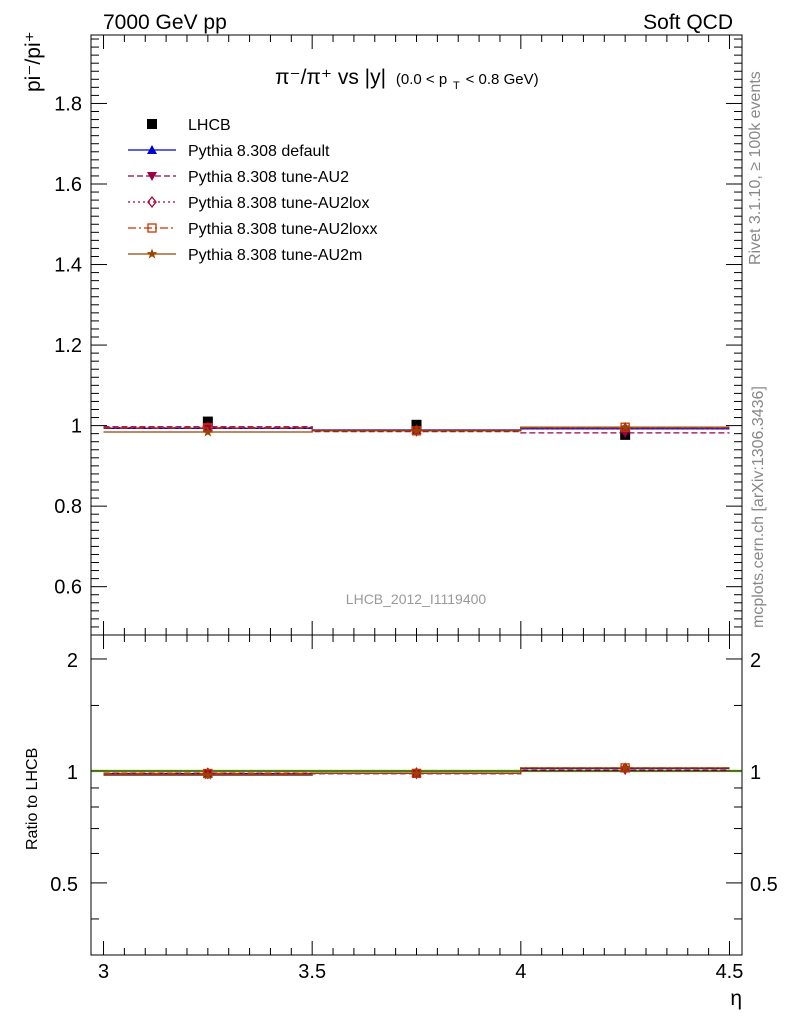 The image size is (786, 1024). I want to click on ratio-y-tick-label-right: 0.5, so click(764, 885).